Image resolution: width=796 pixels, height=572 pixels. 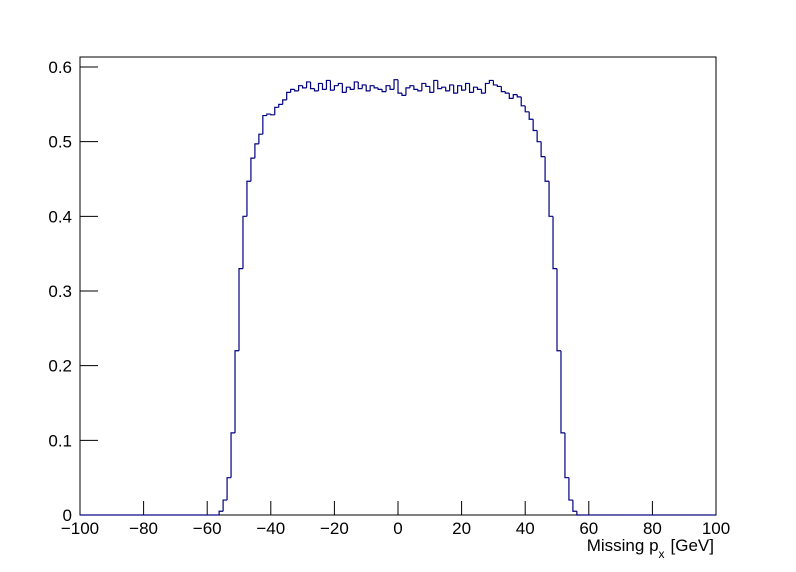 What do you see at coordinates (588, 528) in the screenshot?
I see `x-tick-label: 60` at bounding box center [588, 528].